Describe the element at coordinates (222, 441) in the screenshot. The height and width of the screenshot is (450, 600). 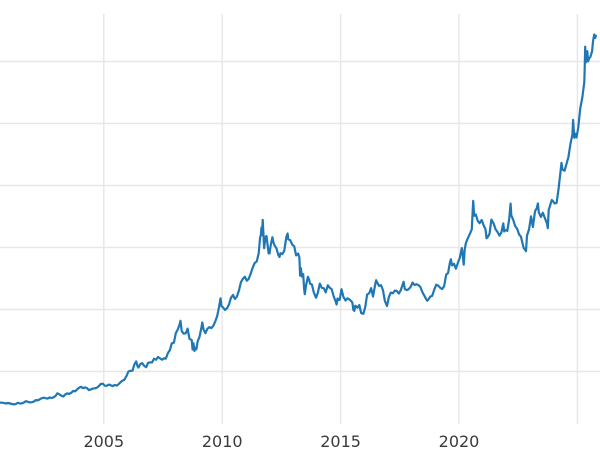
I see `x-tick-label: 2010` at that location.